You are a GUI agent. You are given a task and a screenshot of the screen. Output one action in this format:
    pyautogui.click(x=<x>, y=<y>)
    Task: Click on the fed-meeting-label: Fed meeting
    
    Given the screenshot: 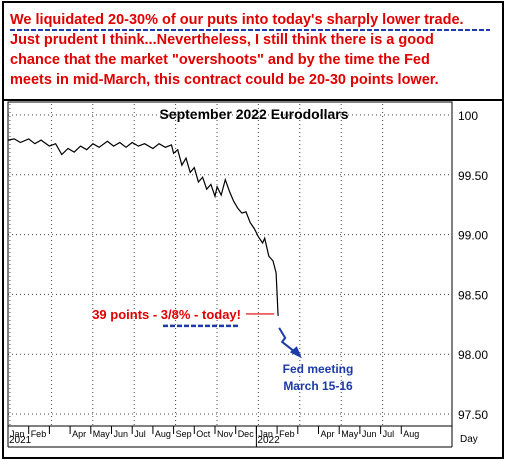 What is the action you would take?
    pyautogui.click(x=318, y=369)
    